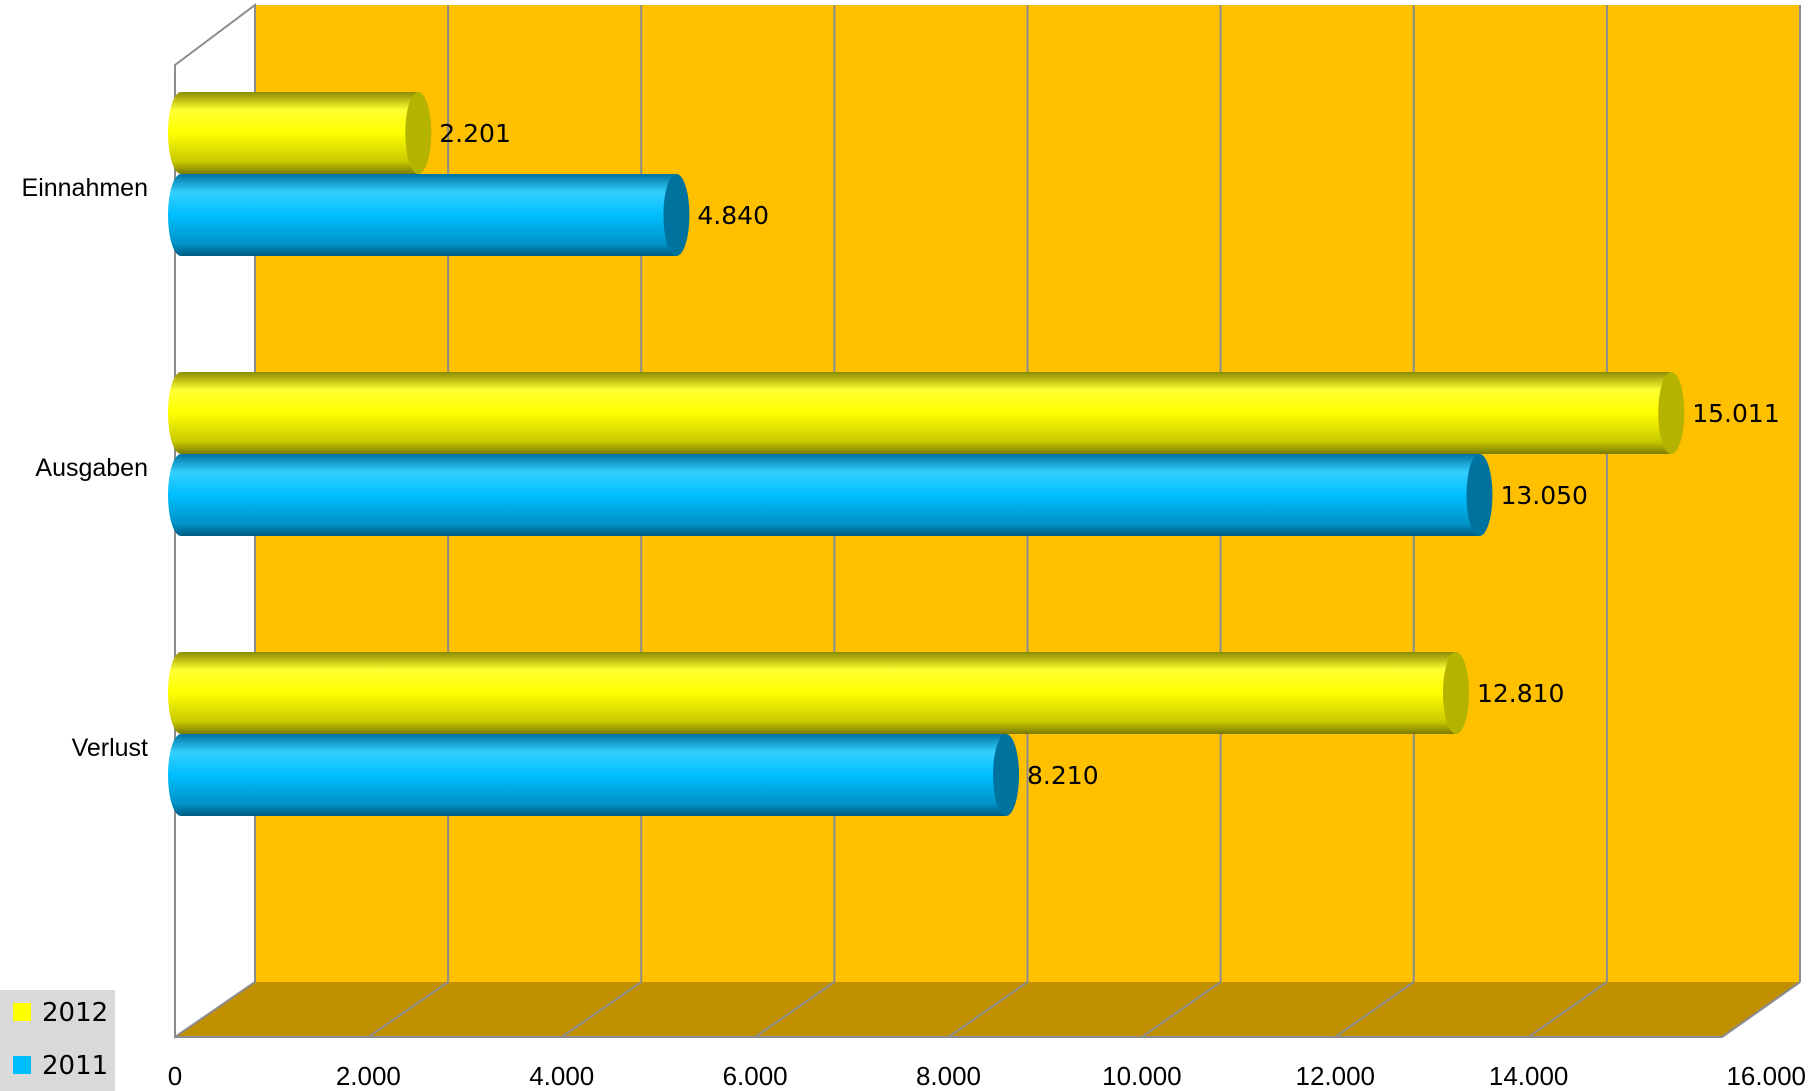 This screenshot has width=1808, height=1091. What do you see at coordinates (368, 1076) in the screenshot?
I see `x-tick-label: 2.000` at bounding box center [368, 1076].